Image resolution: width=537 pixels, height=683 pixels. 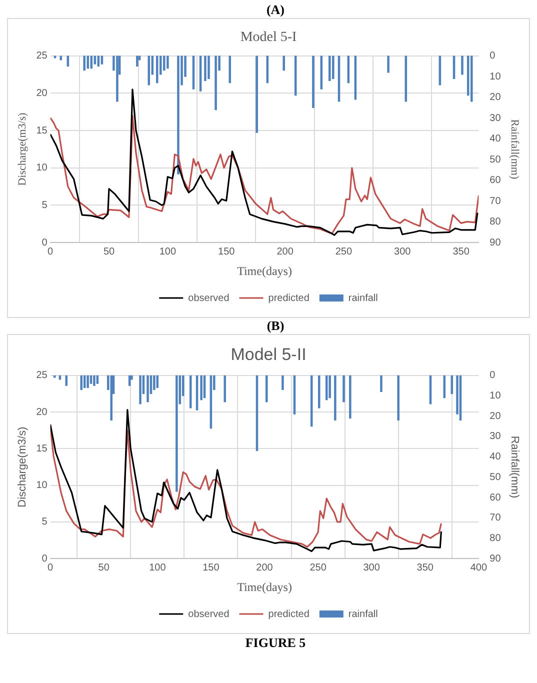 I want to click on y-tick-label: 0, so click(x=45, y=242).